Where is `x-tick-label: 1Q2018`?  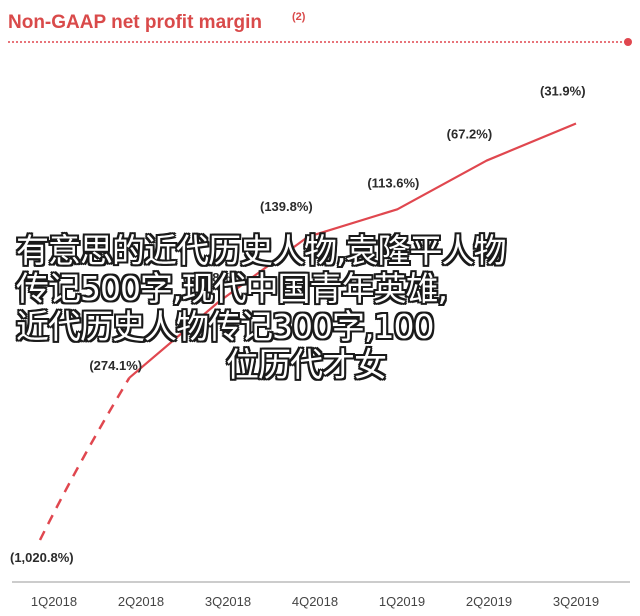
x-tick-label: 1Q2018 is located at coordinates (54, 601).